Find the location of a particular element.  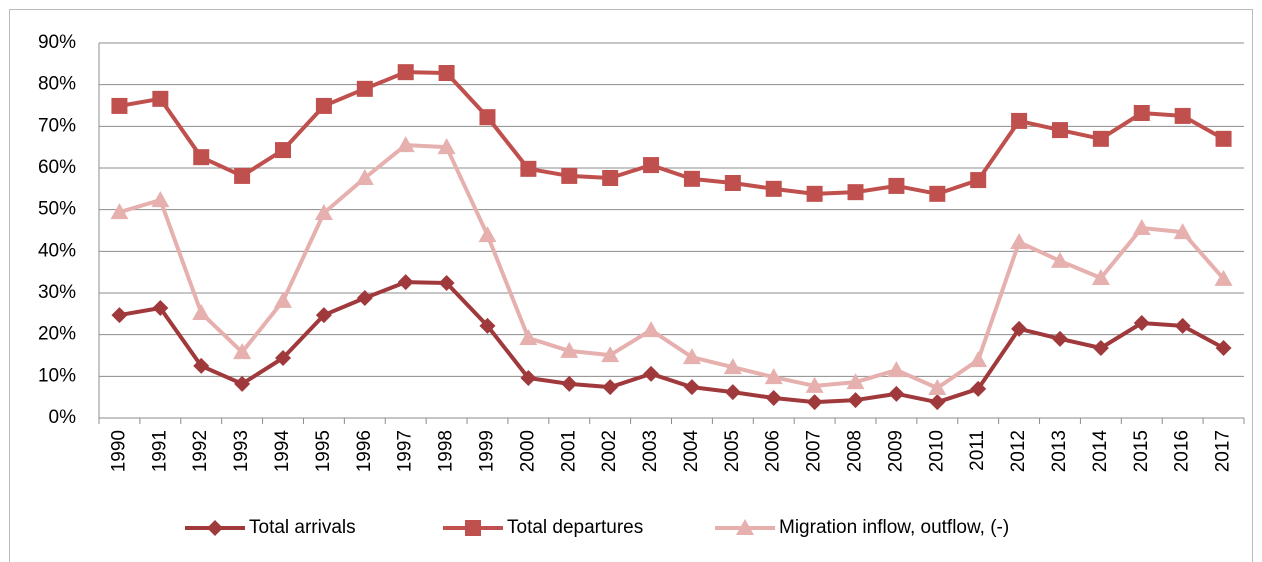

x-tick-label: 2015 is located at coordinates (1141, 451).